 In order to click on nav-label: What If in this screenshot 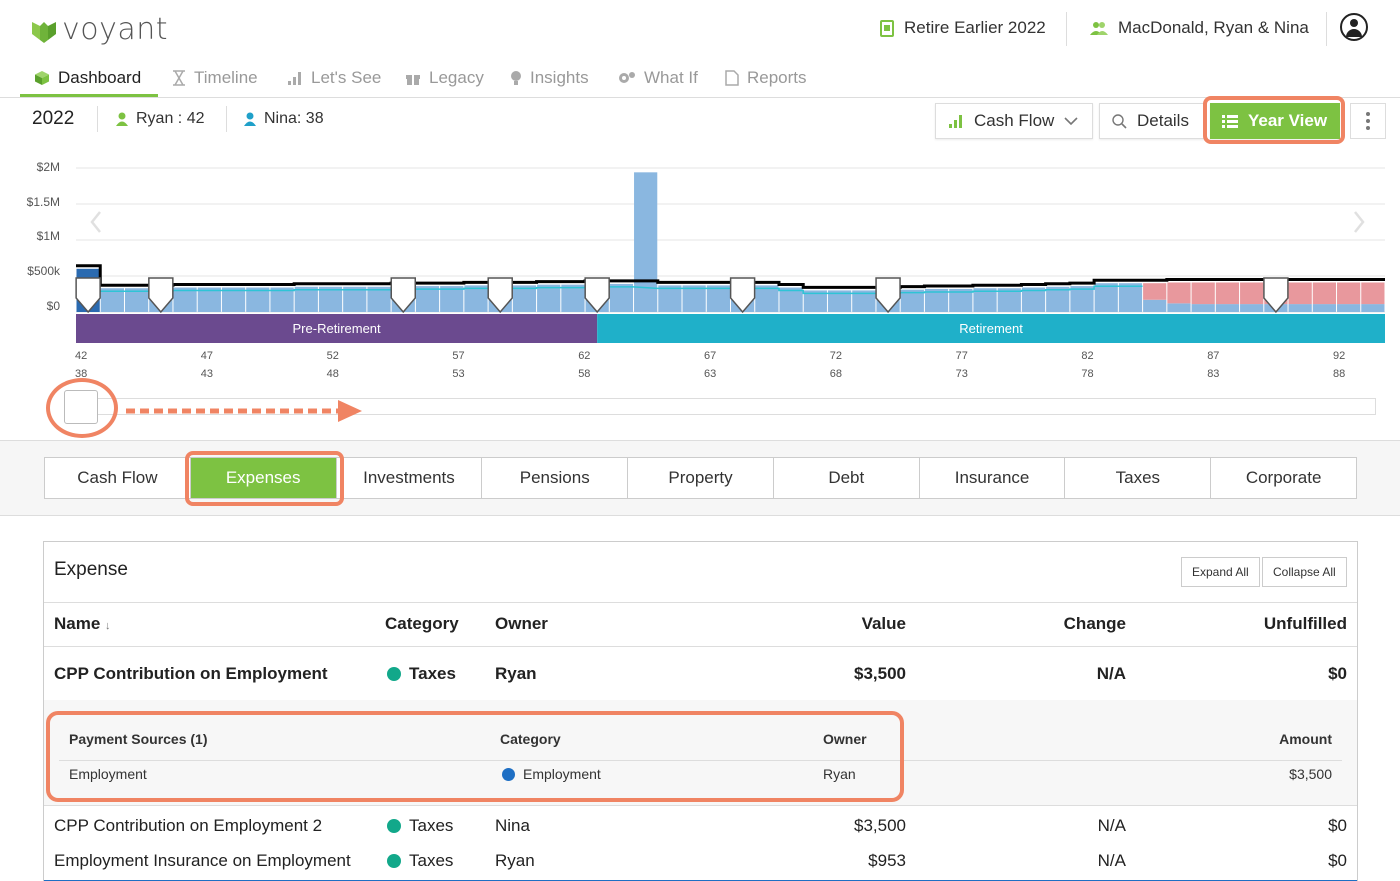, I will do `click(671, 77)`.